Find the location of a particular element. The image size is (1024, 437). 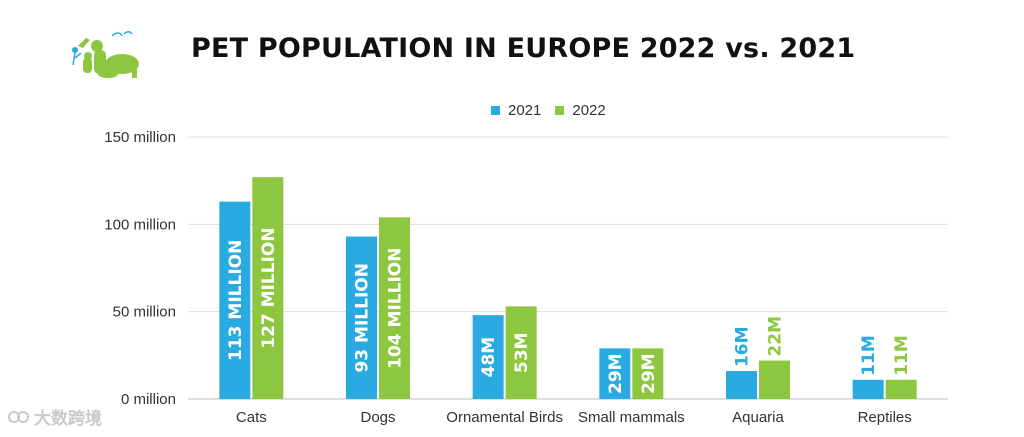

data-label-2021-5: 11M is located at coordinates (869, 355).